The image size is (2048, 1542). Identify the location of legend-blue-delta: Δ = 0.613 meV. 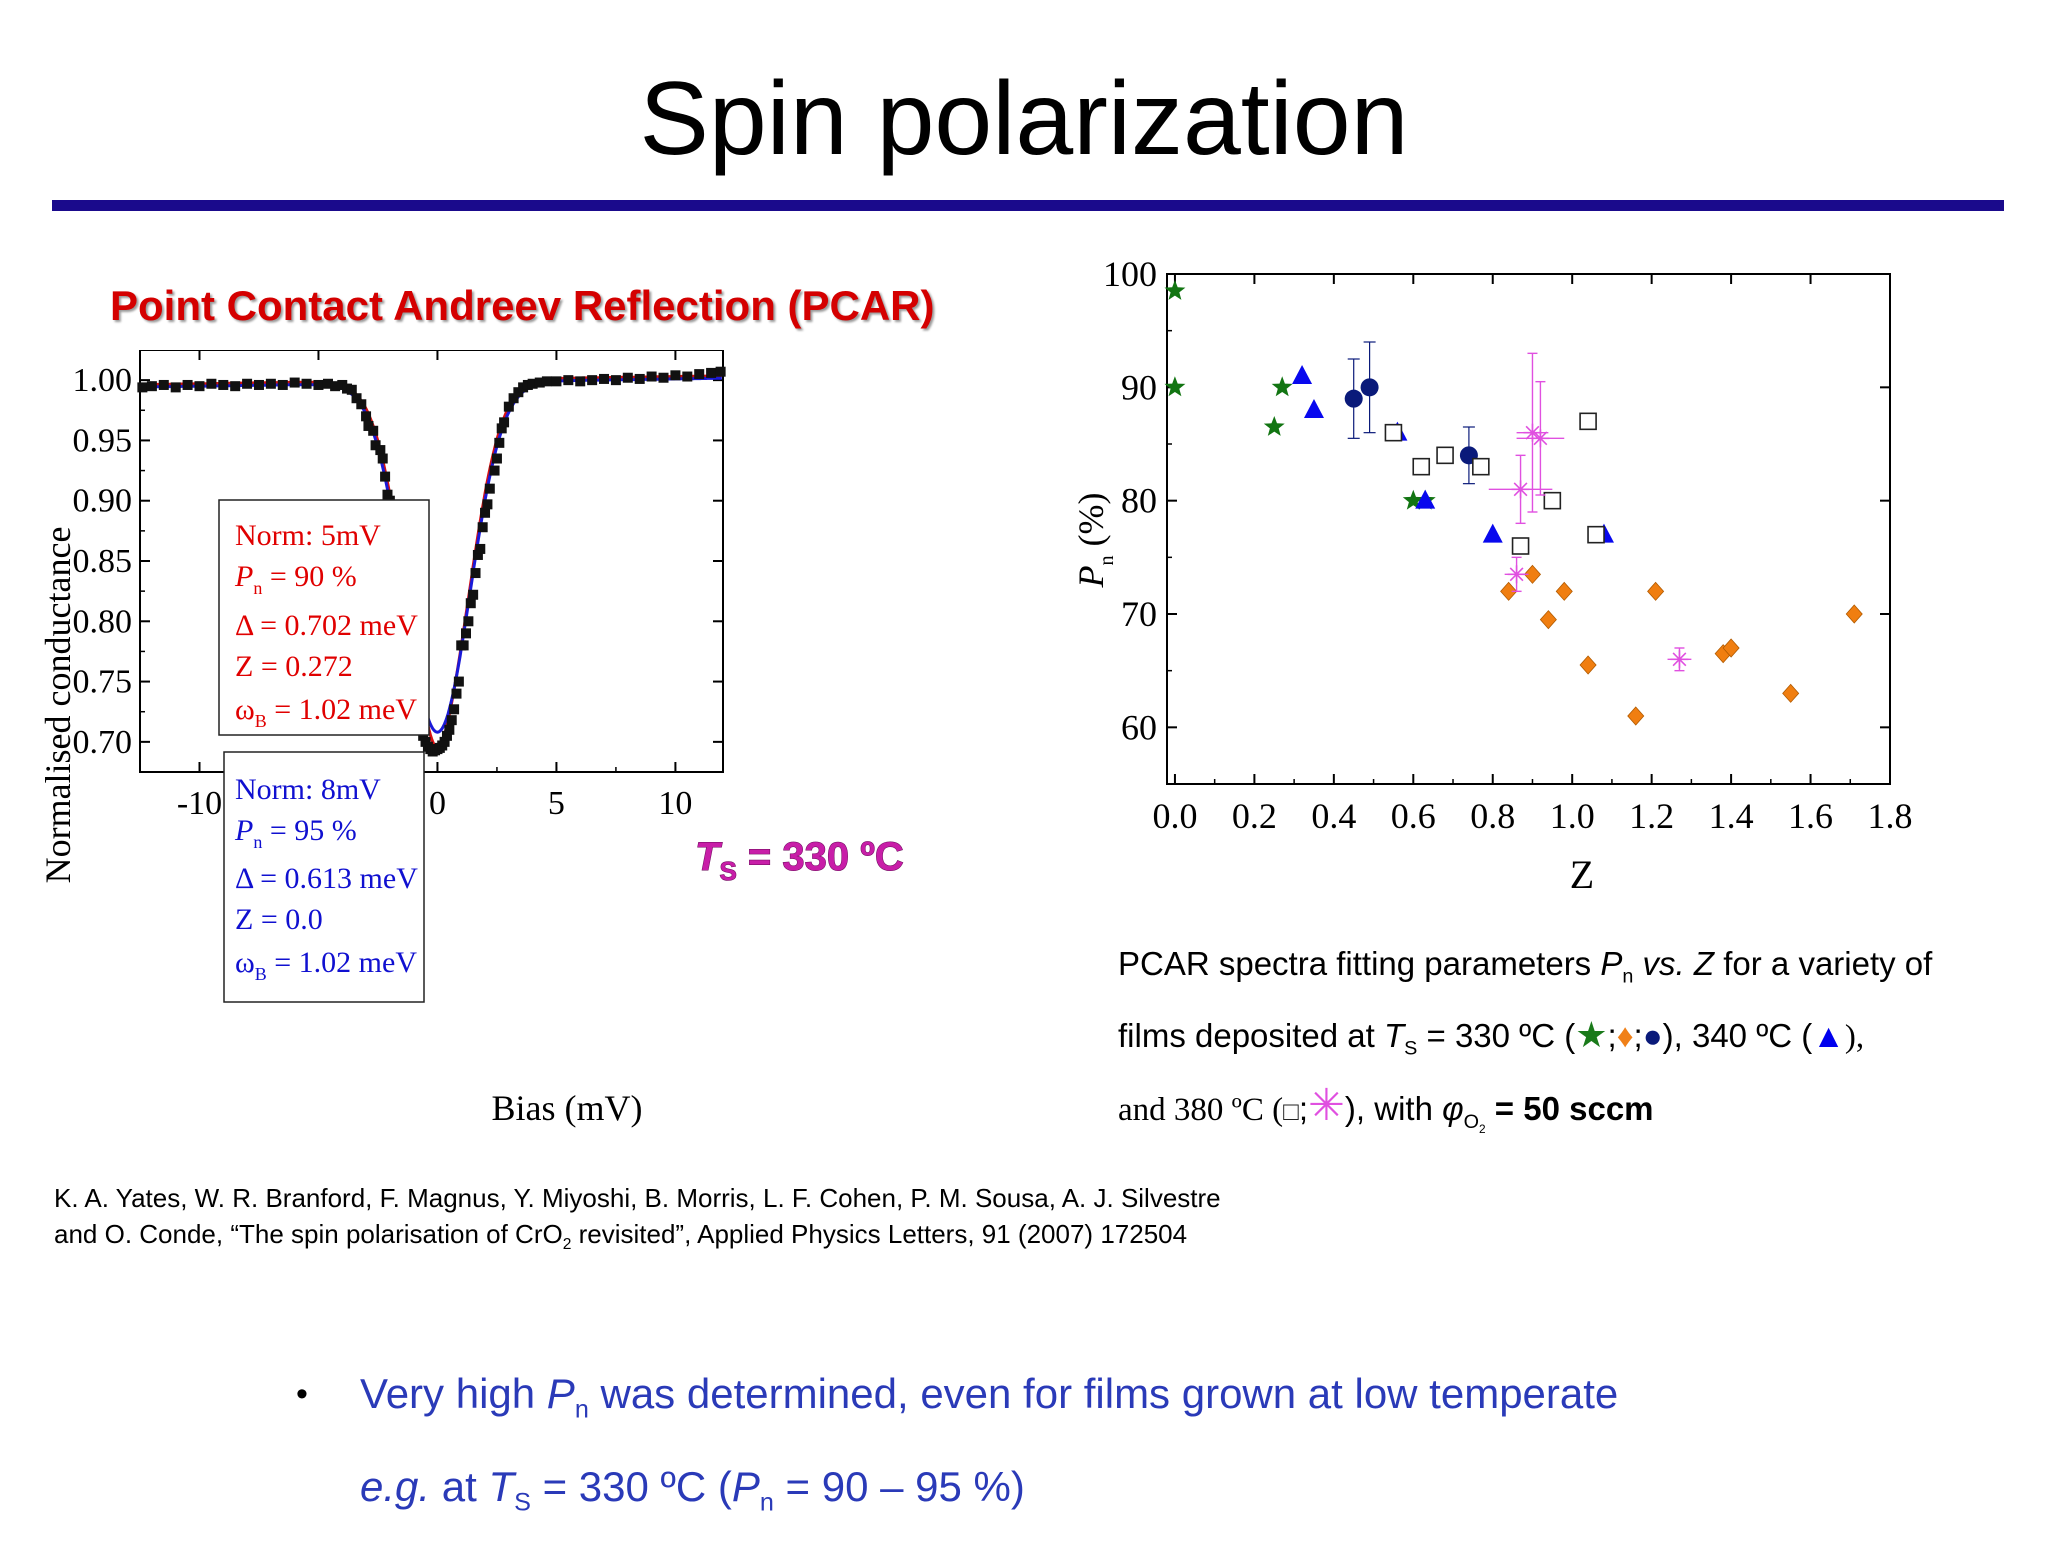
(326, 878).